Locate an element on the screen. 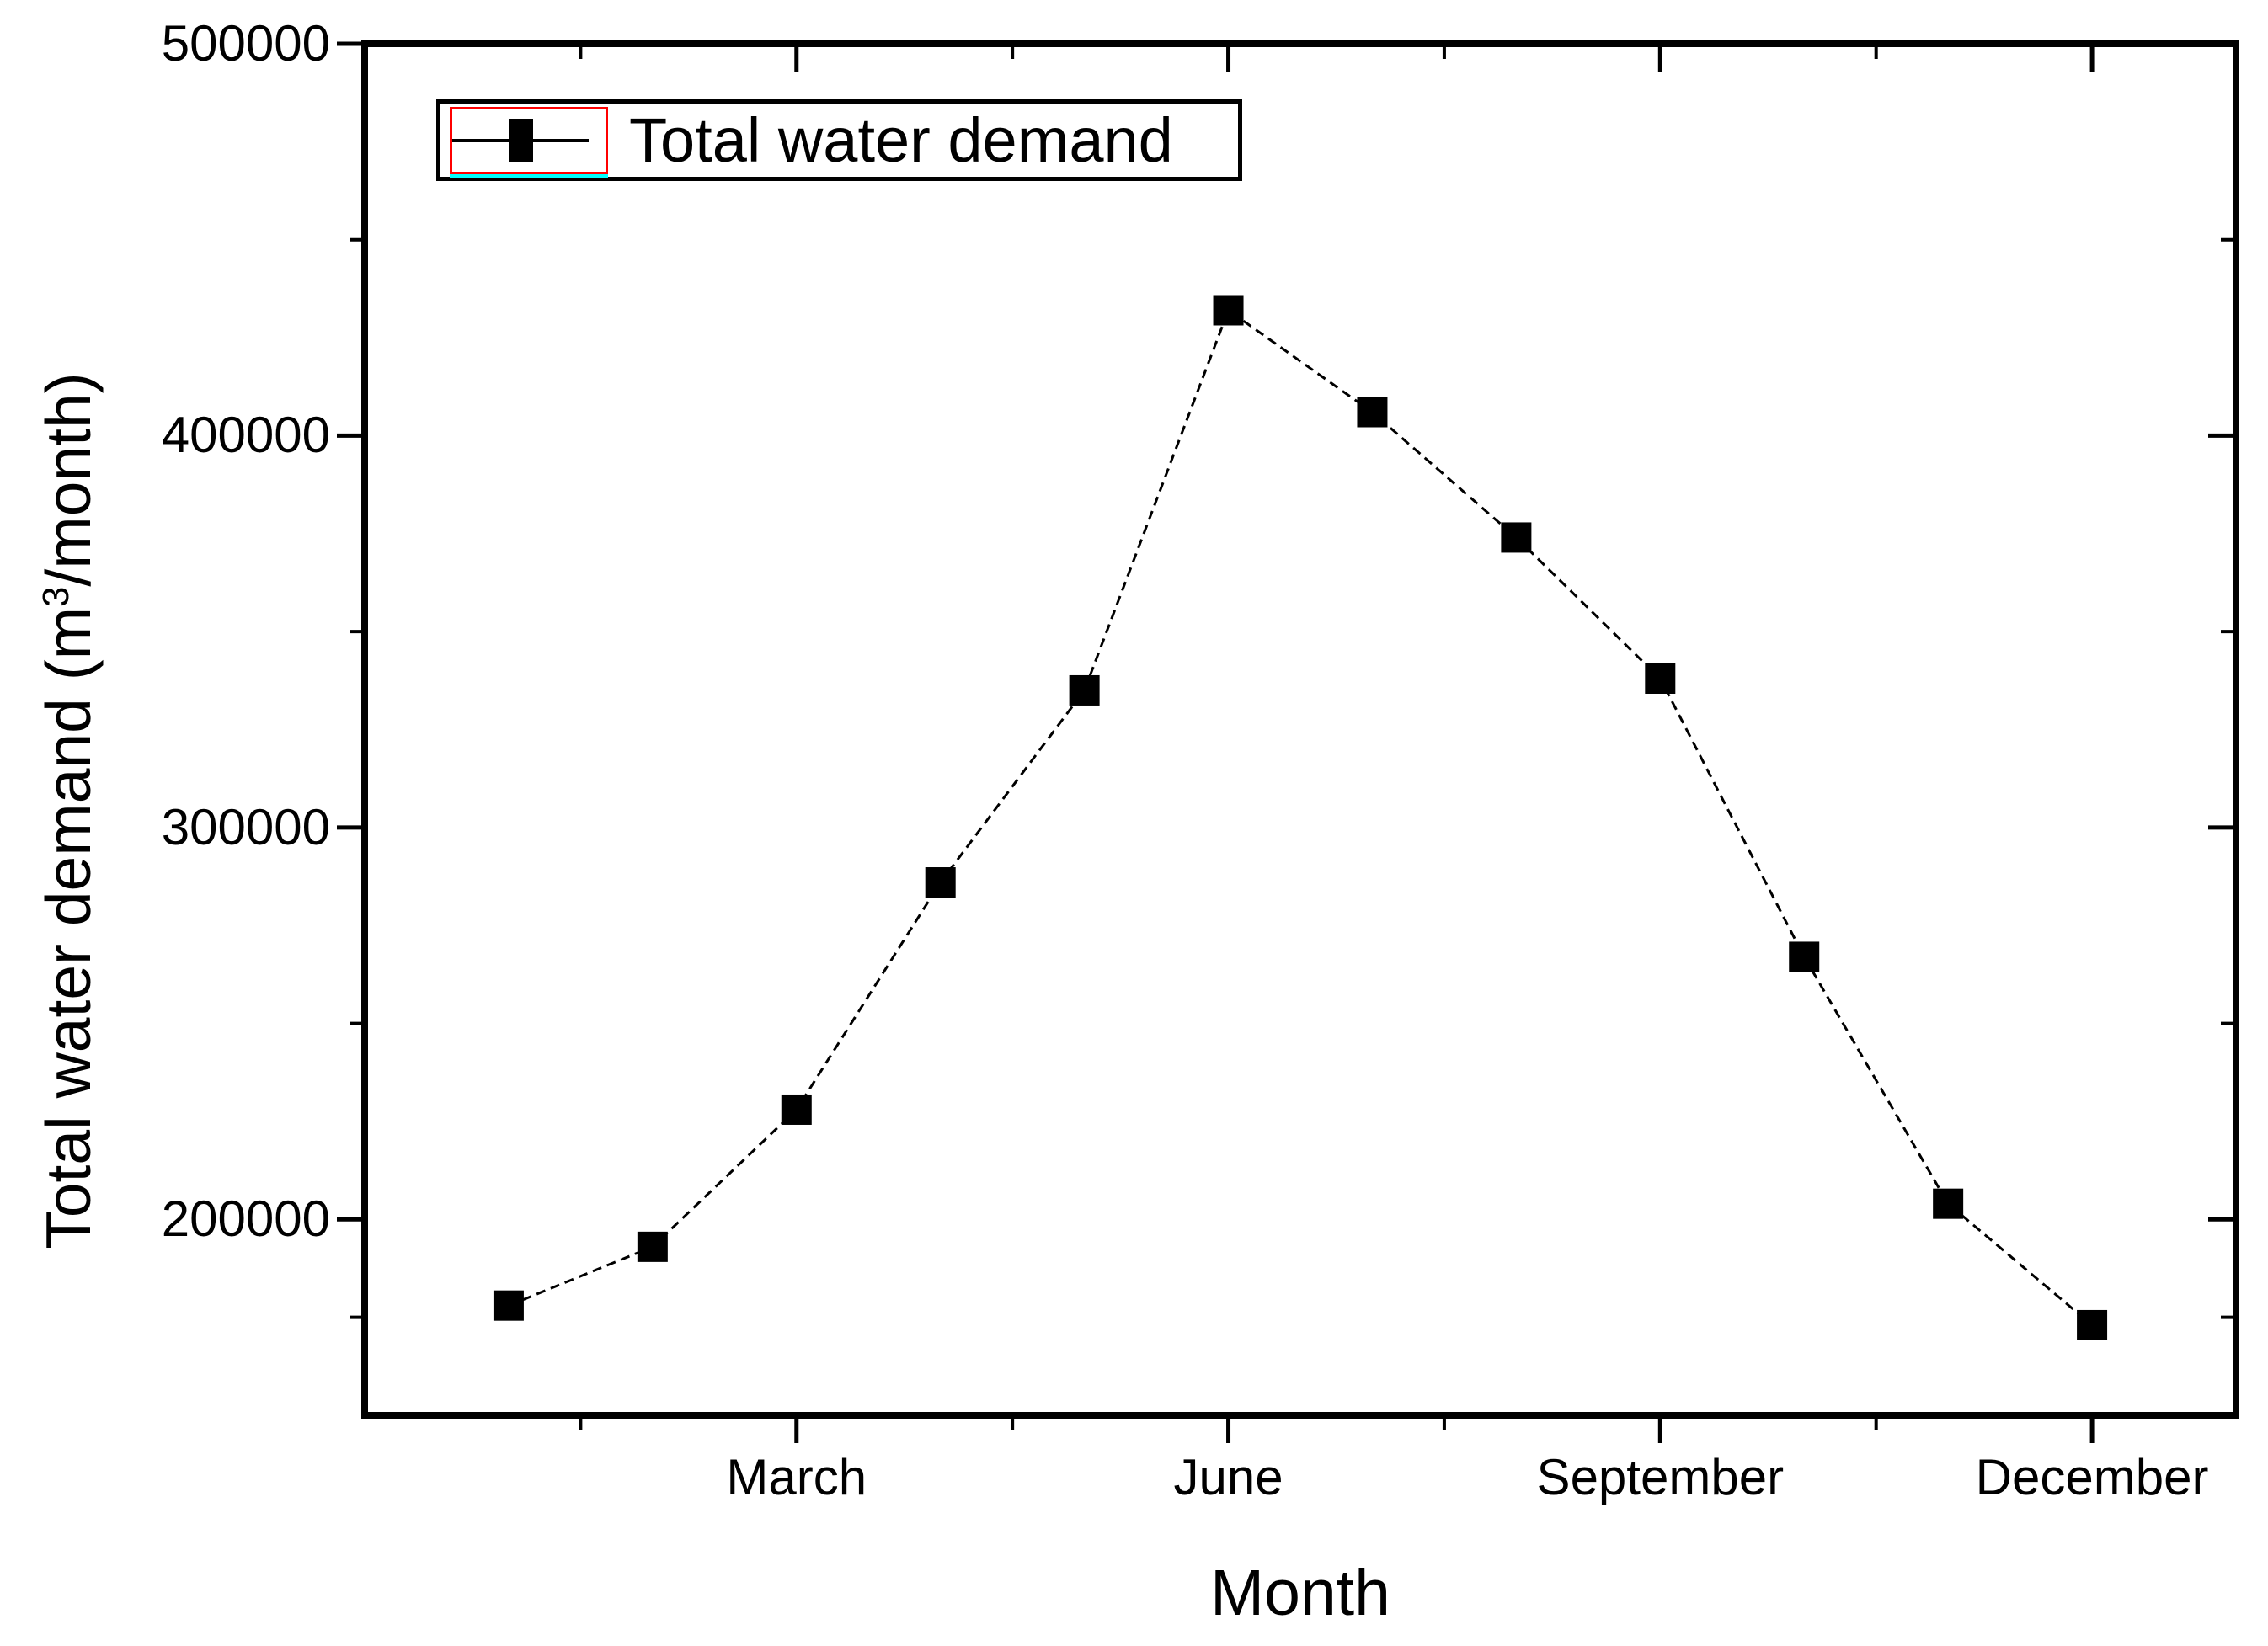 The image size is (2268, 1646). data-point-june is located at coordinates (1228, 310).